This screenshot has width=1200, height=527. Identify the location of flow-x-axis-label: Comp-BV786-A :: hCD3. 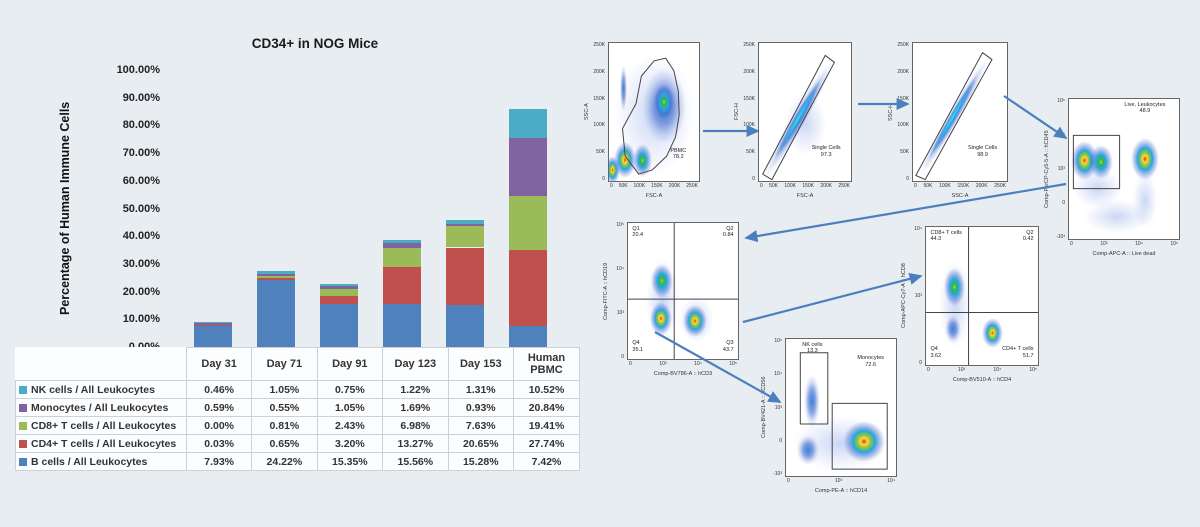
(683, 374).